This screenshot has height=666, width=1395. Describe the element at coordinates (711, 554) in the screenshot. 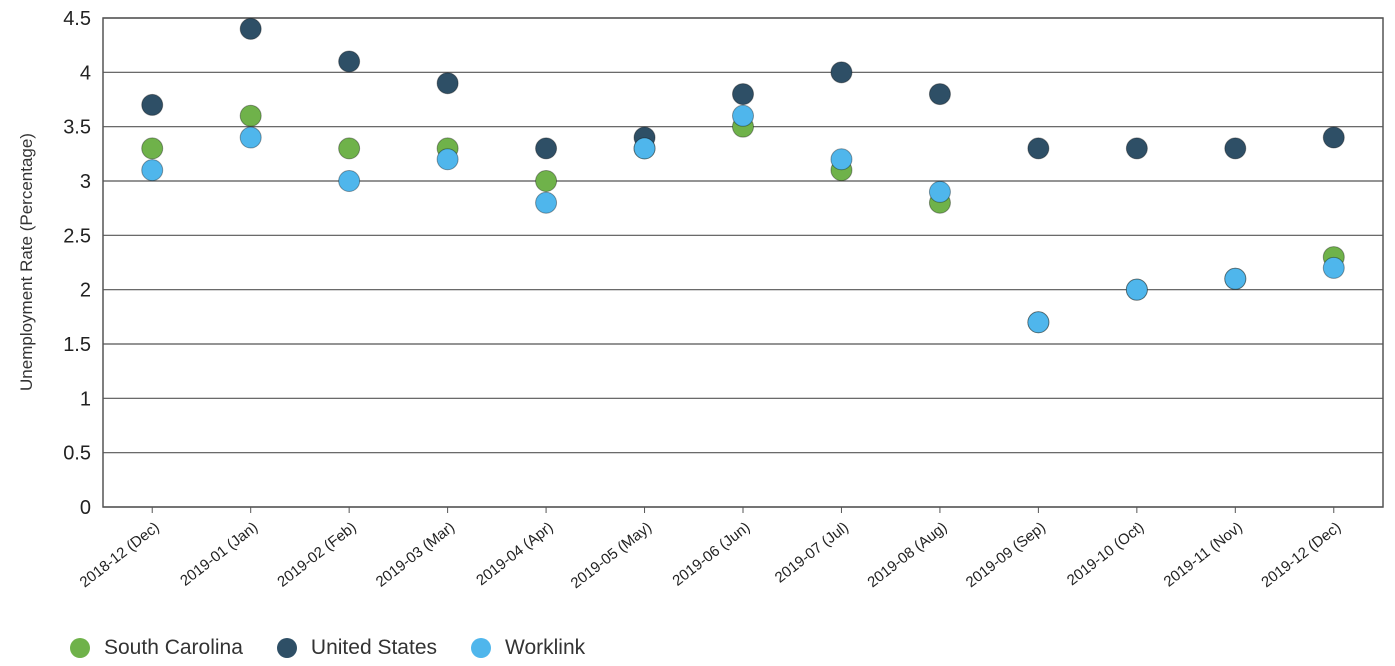

I see `x-tick-label: 2019-06 (Jun)` at that location.